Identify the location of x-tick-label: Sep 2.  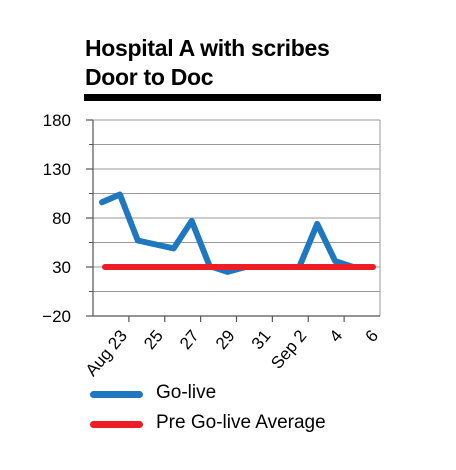
(288, 349).